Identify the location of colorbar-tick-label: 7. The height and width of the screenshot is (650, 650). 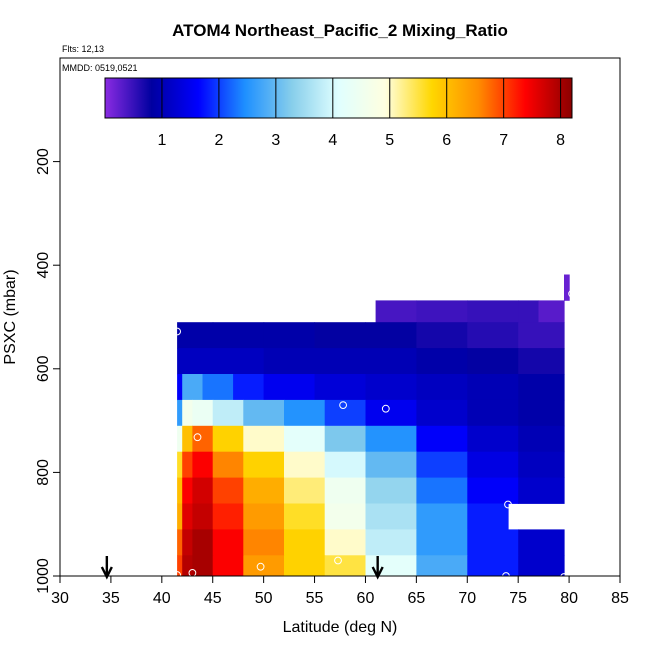
(503, 140).